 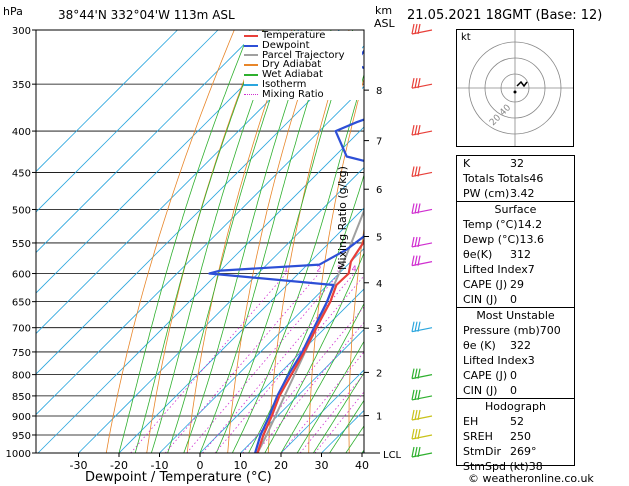 What do you see at coordinates (379, 329) in the screenshot?
I see `km-tick-label: 3` at bounding box center [379, 329].